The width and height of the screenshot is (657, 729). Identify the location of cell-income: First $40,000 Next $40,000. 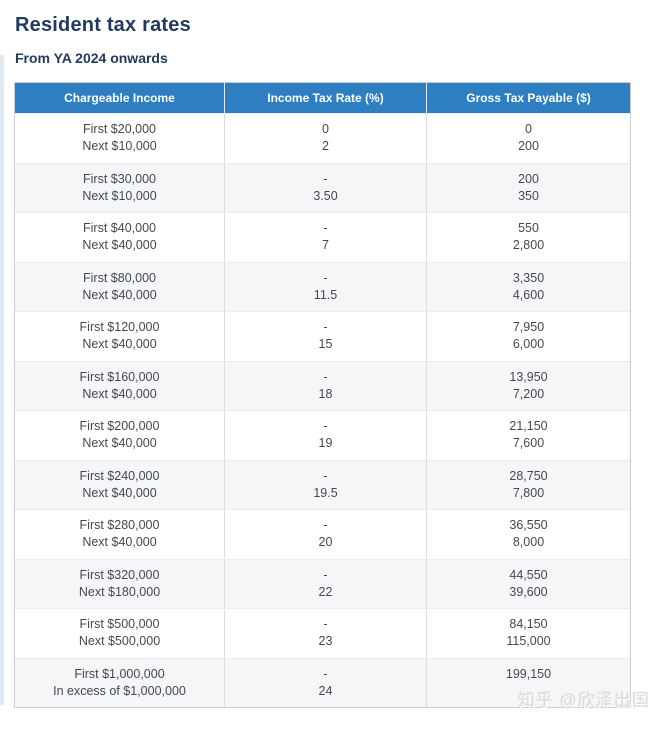
(120, 237).